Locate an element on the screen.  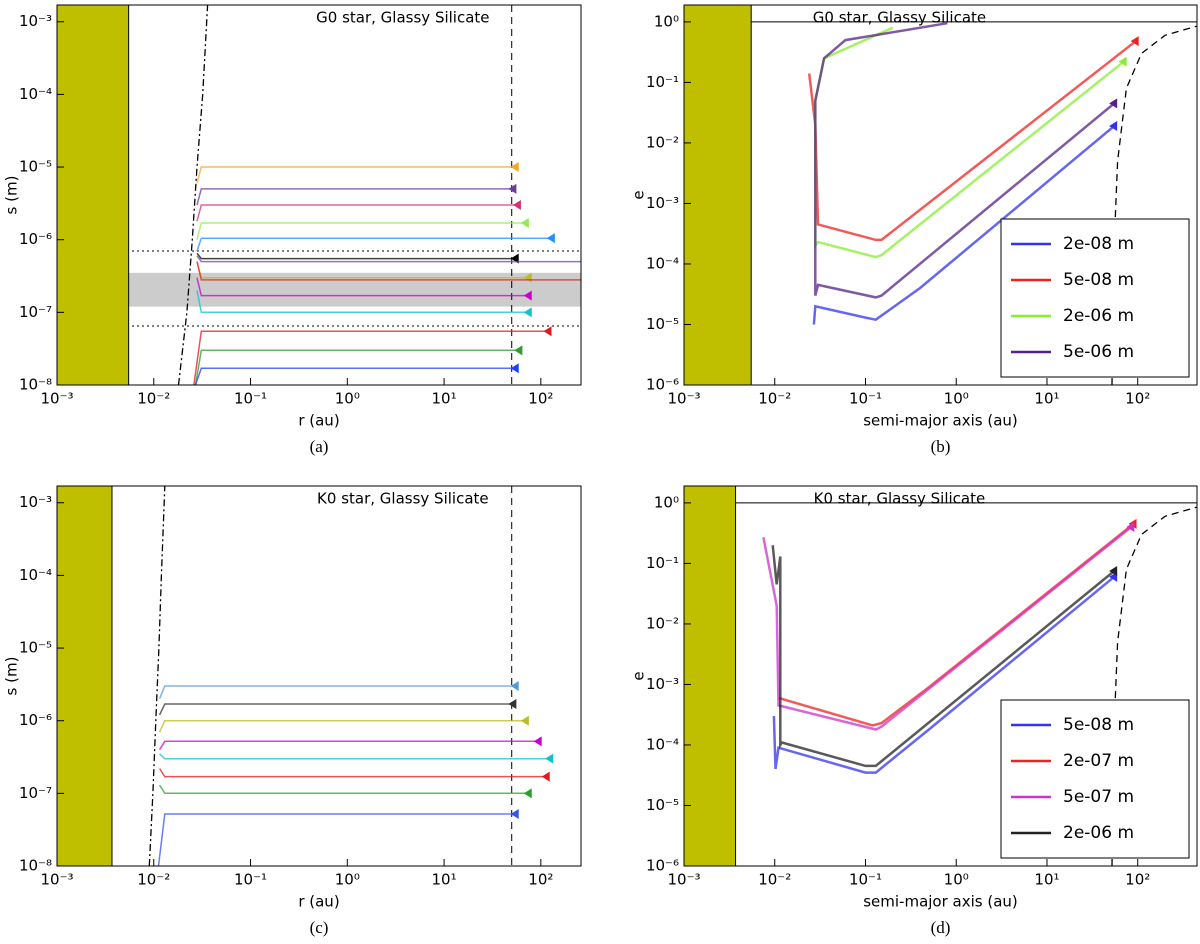
y-tick-label: 10⁻² is located at coordinates (662, 142).